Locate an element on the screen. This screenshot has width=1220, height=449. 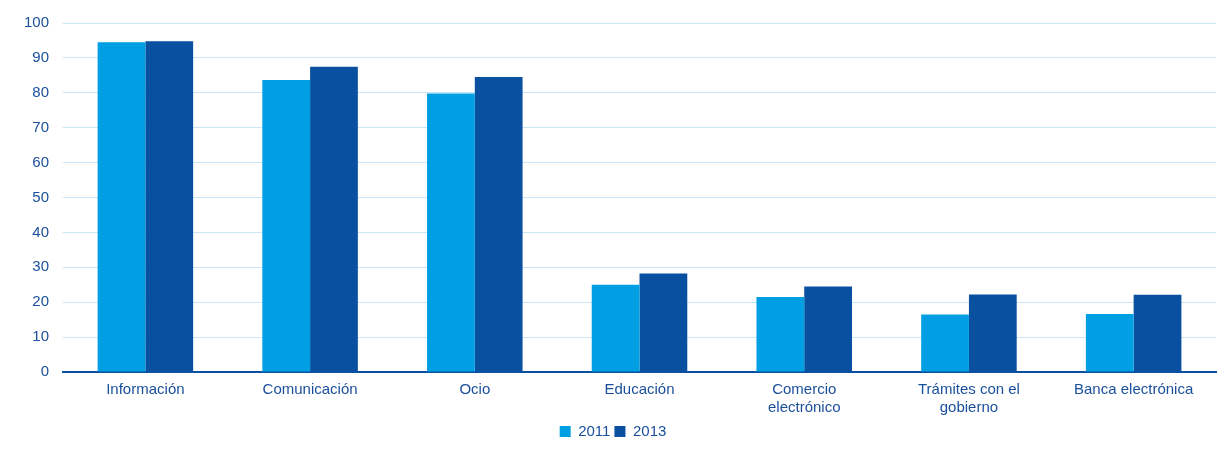
x-tick-label: Trámites con el gobierno is located at coordinates (968, 398).